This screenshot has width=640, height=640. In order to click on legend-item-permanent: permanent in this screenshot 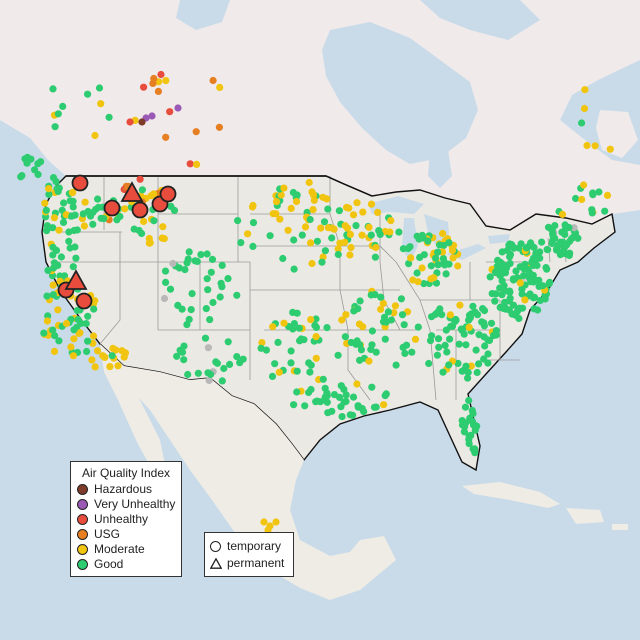, I will do `click(247, 563)`.